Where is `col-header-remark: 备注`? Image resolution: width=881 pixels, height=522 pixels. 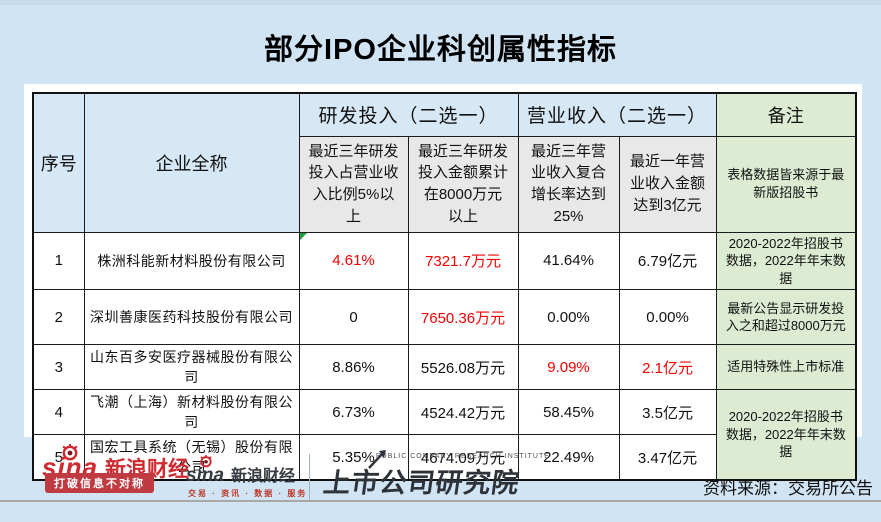 col-header-remark: 备注 is located at coordinates (786, 114).